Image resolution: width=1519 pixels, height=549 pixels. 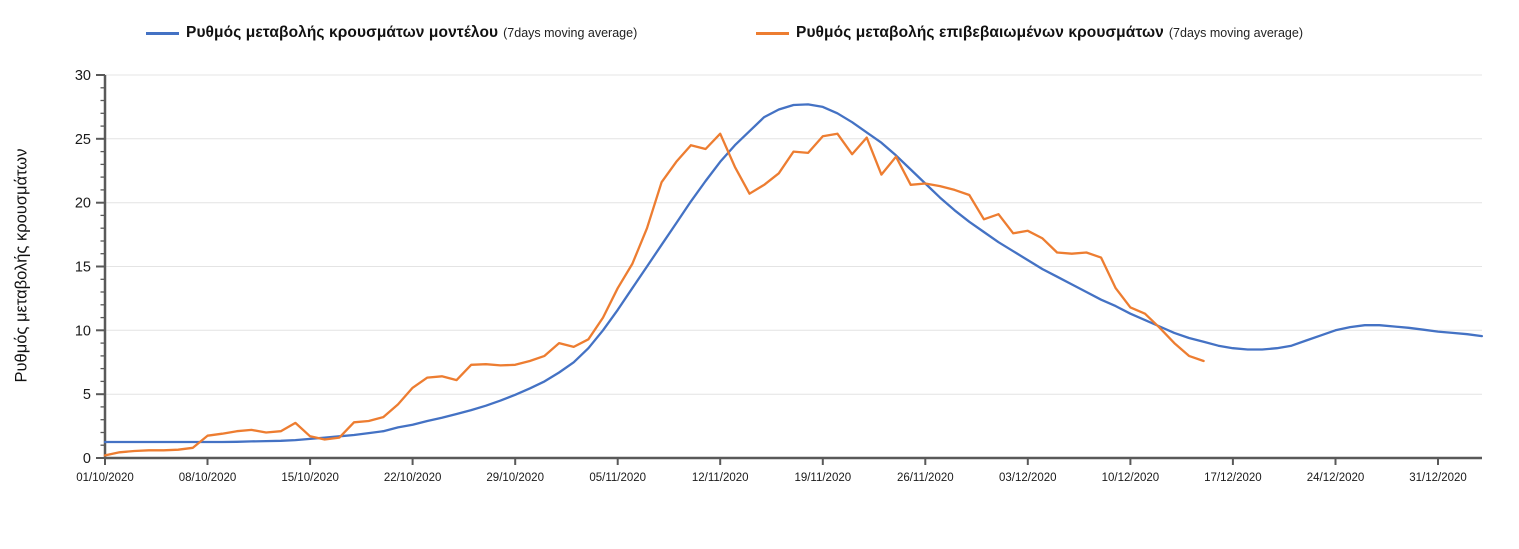 I want to click on y-tick-label: 10, so click(x=83, y=331).